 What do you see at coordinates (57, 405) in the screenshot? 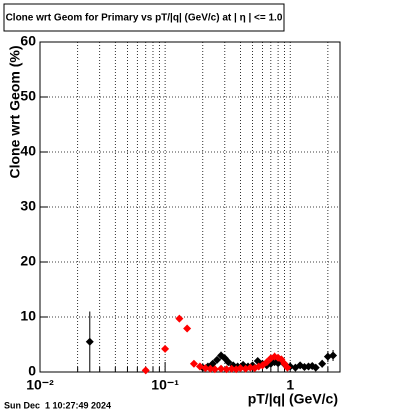
I see `timestamp: Sun Dec 1 10:27:49 2024` at bounding box center [57, 405].